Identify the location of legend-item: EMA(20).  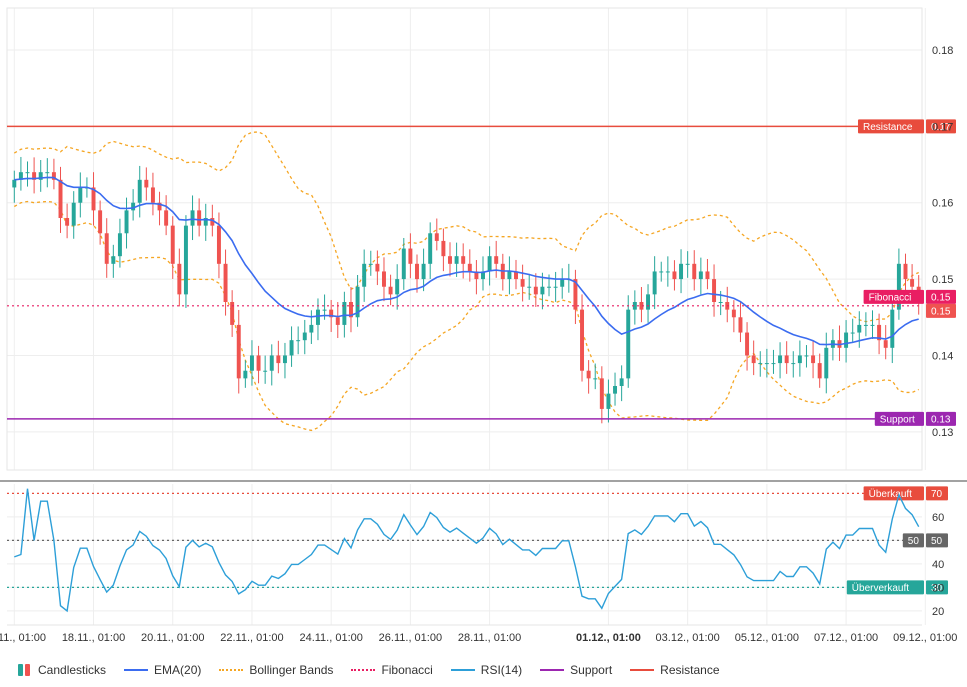
(162, 670).